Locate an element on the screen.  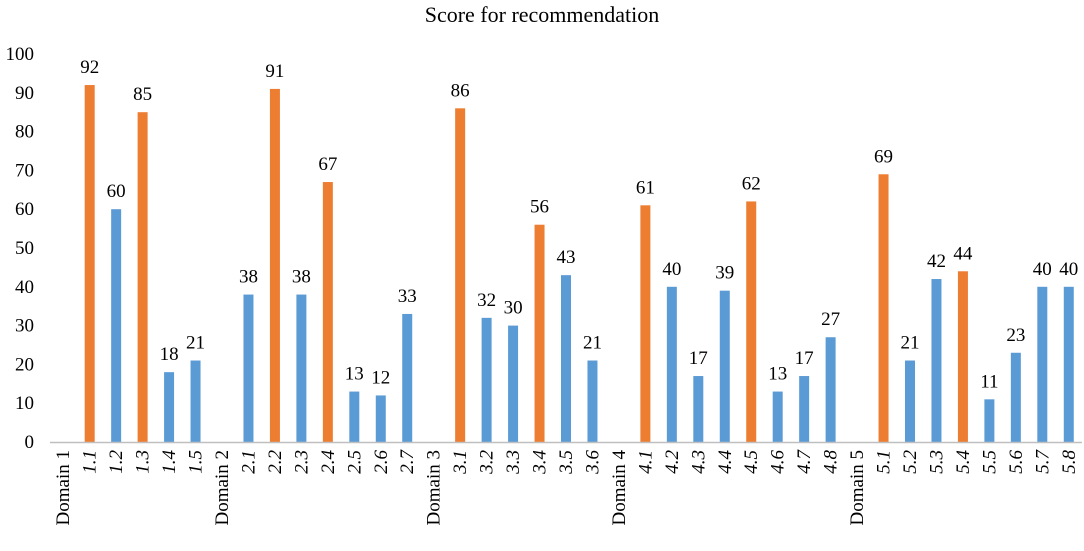
data-label: 86 is located at coordinates (460, 90).